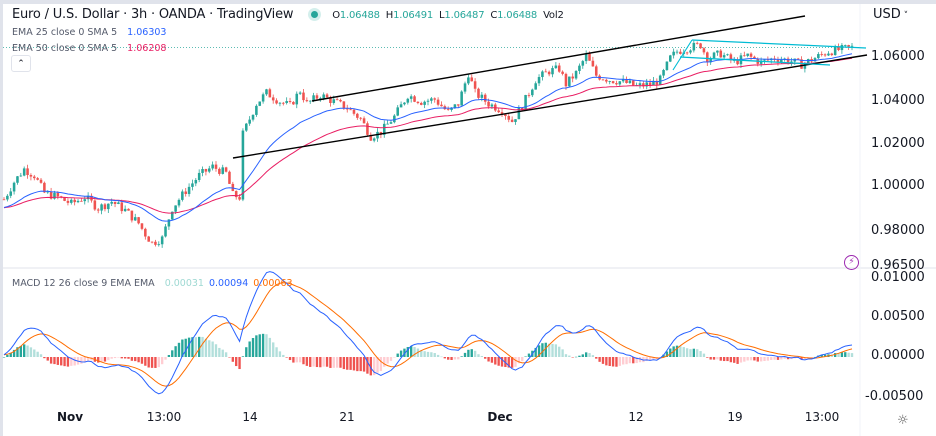 This screenshot has width=936, height=436. What do you see at coordinates (887, 14) in the screenshot?
I see `currency-label: USD` at bounding box center [887, 14].